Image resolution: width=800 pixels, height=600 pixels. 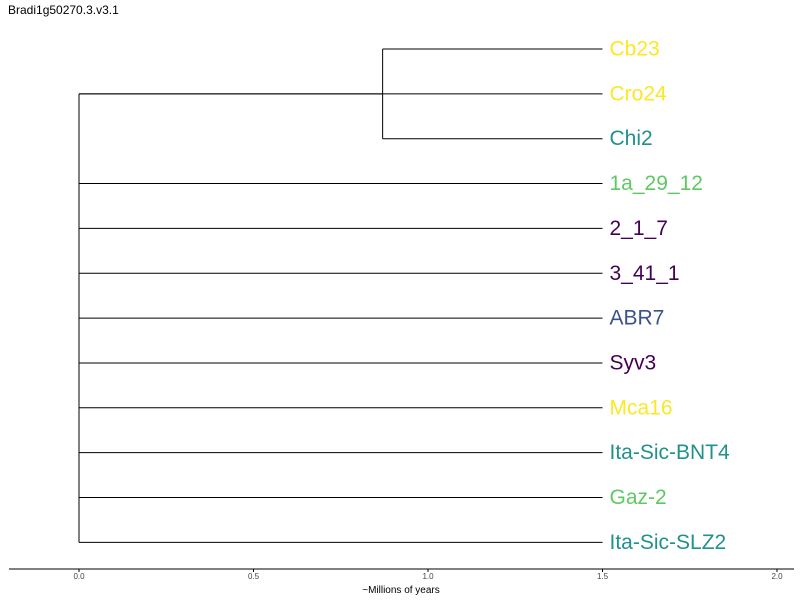 I want to click on x-tick-label: 0.5, so click(x=254, y=576).